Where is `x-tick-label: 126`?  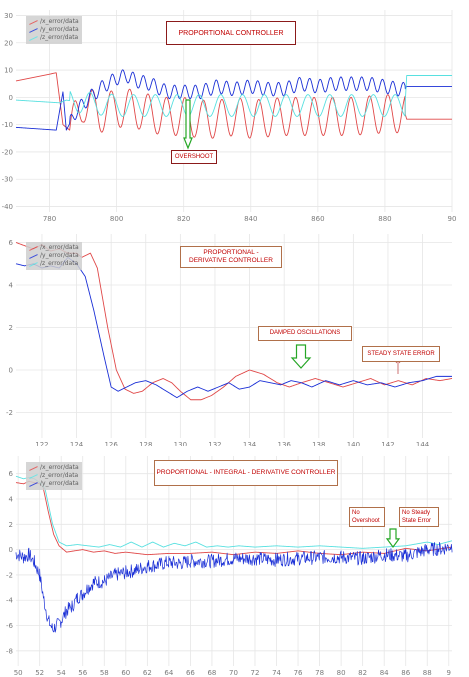
x-tick-label: 126 is located at coordinates (111, 443).